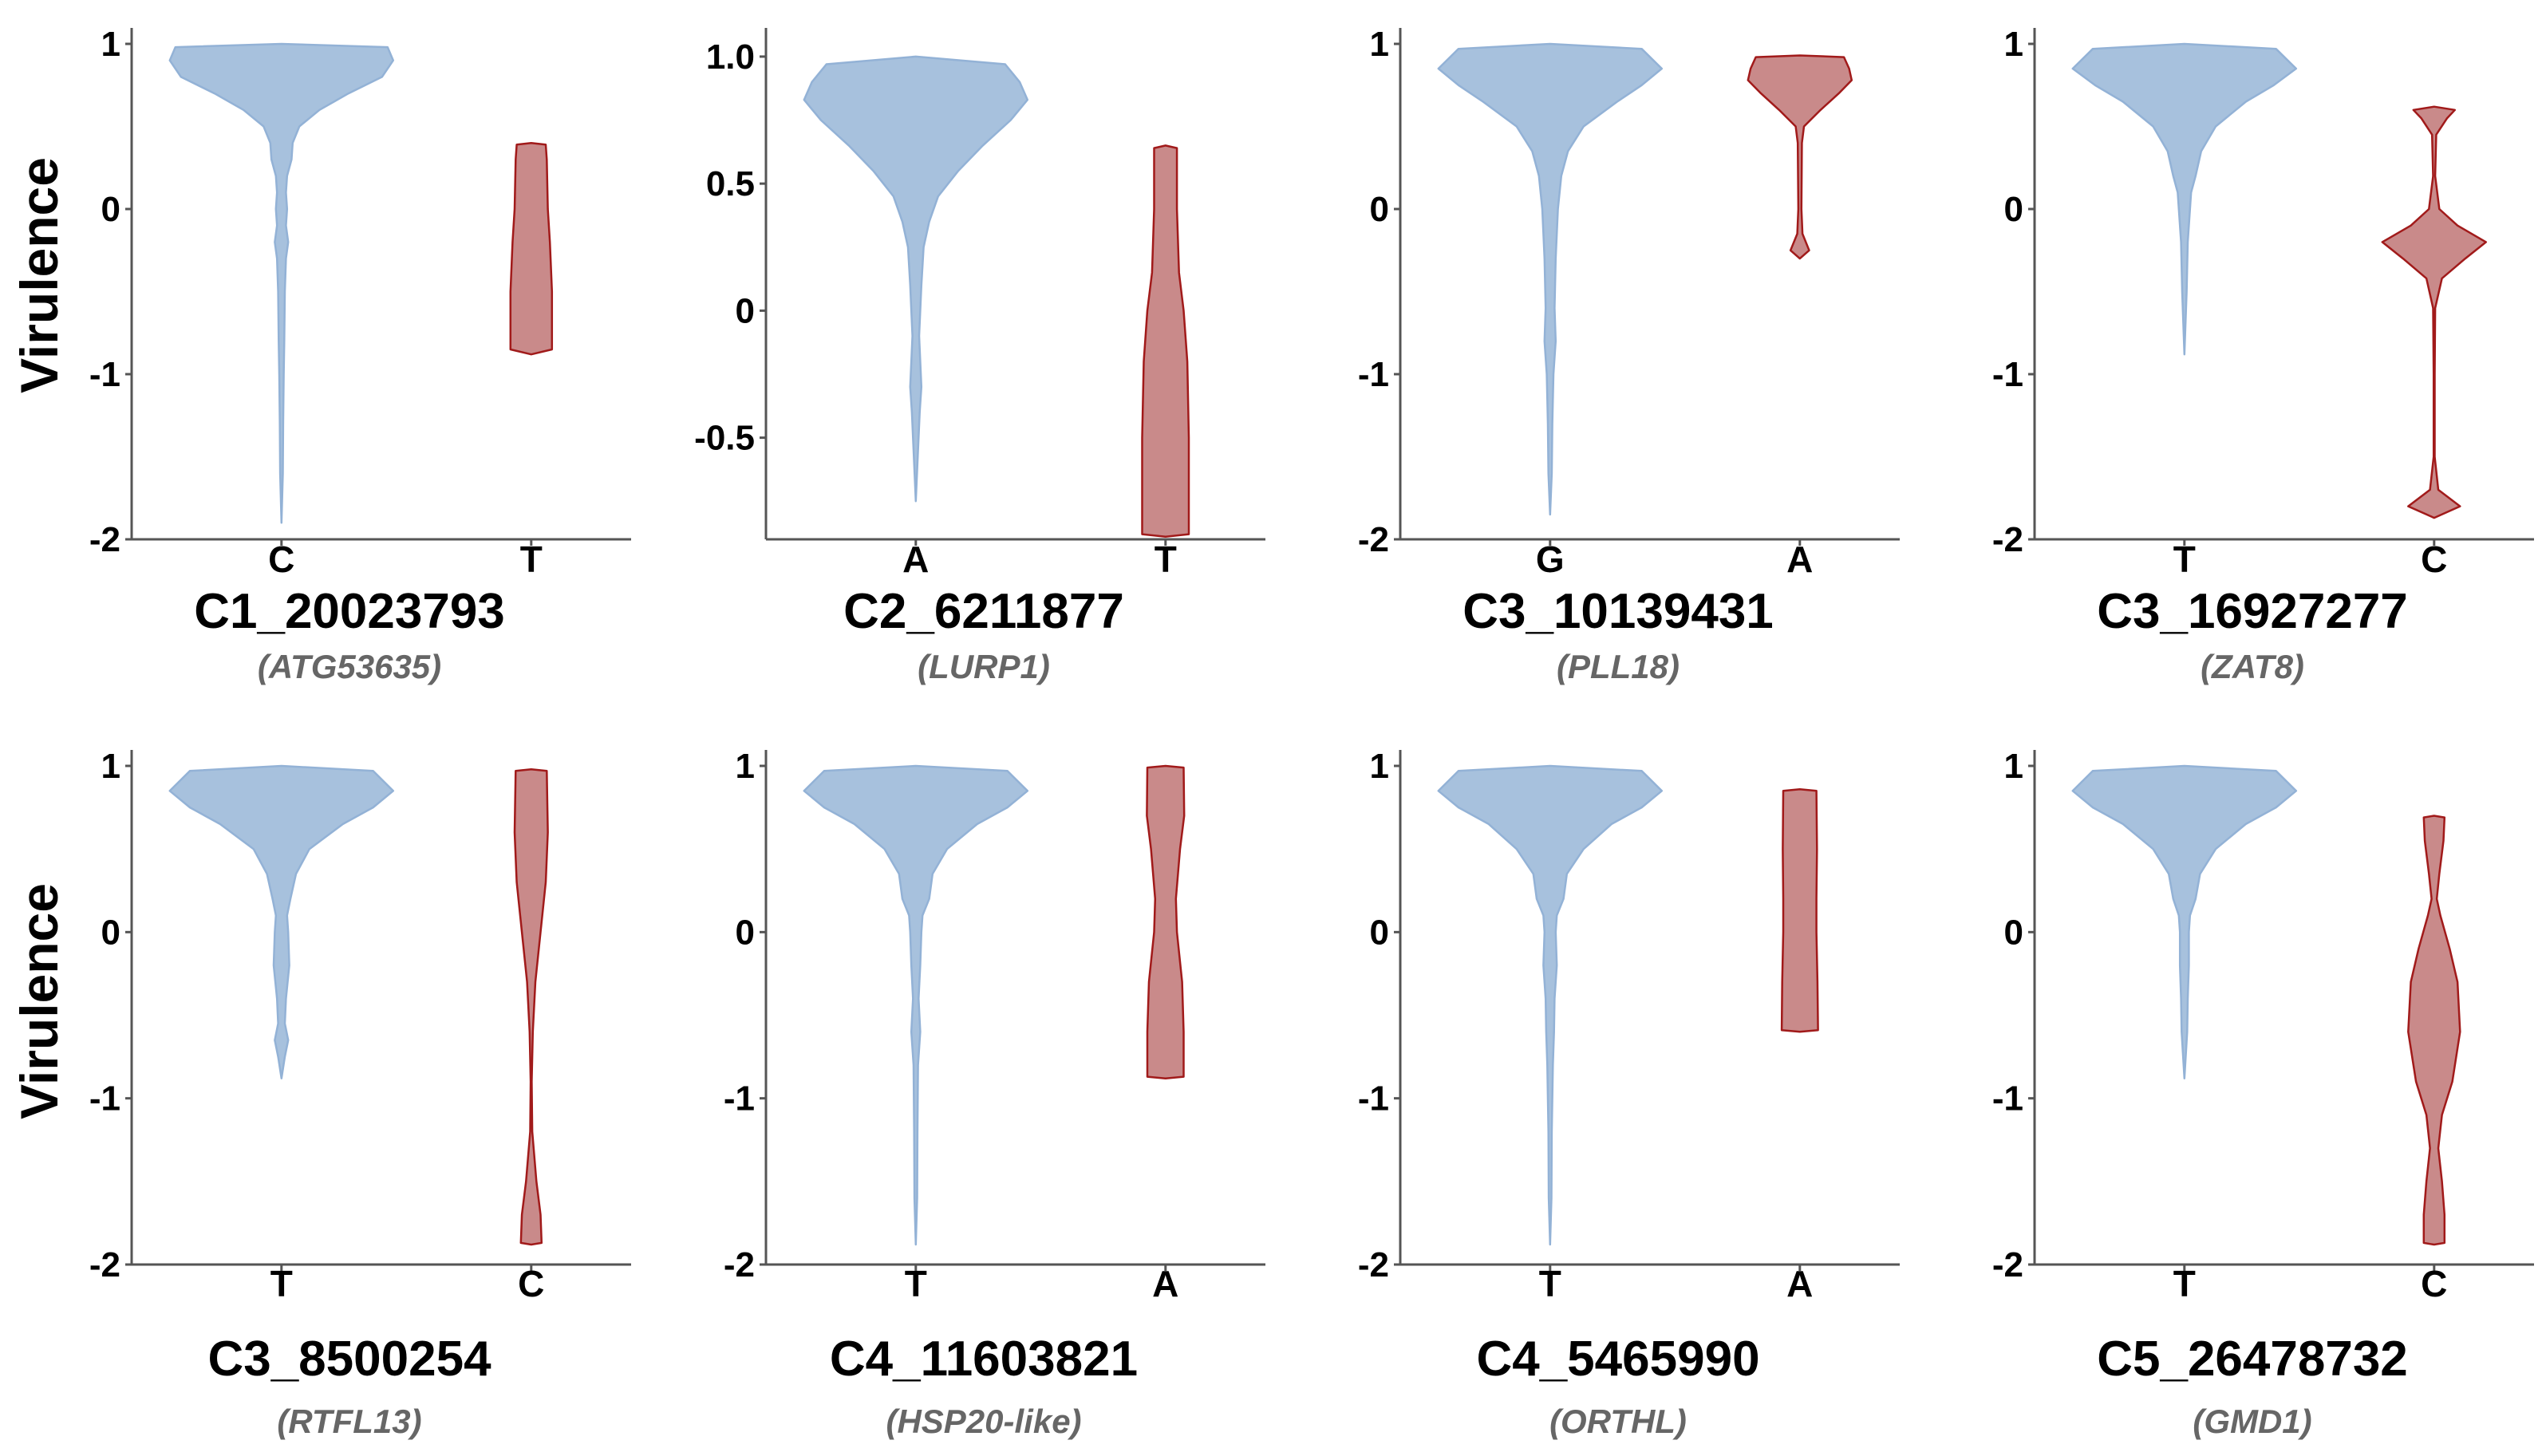 The image size is (2546, 1456). What do you see at coordinates (2263, 1093) in the screenshot?
I see `violin-panel-C5_26478732: 1 0 -1 -2 T C C5_26478732 (GMD1)` at bounding box center [2263, 1093].